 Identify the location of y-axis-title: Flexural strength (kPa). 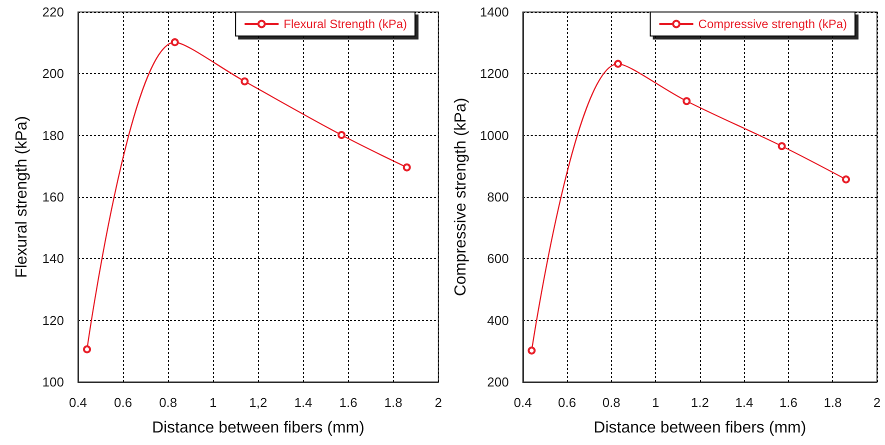
(22, 197).